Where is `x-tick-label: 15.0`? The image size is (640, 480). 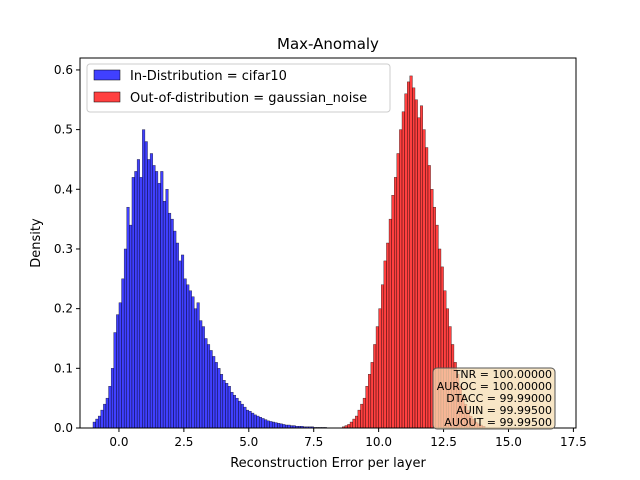
x-tick-label: 15.0 is located at coordinates (508, 442).